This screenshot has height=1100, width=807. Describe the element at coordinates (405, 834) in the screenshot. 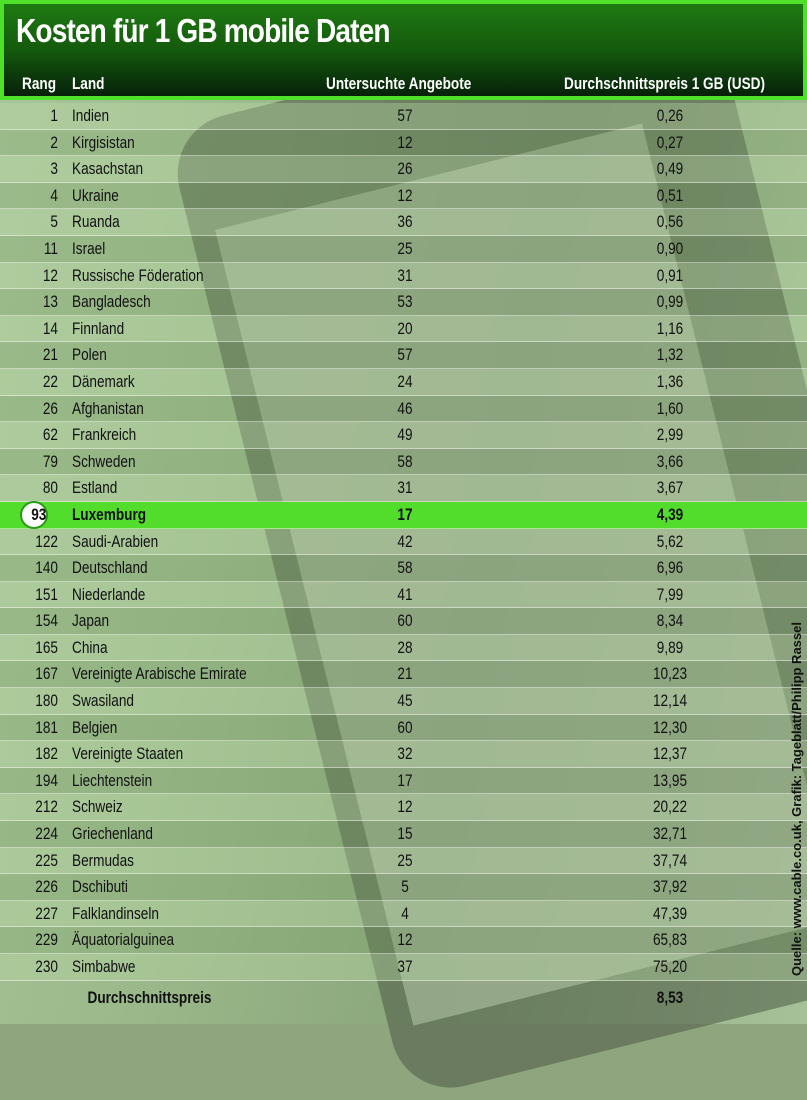

I see `cell-offers: 15` at that location.